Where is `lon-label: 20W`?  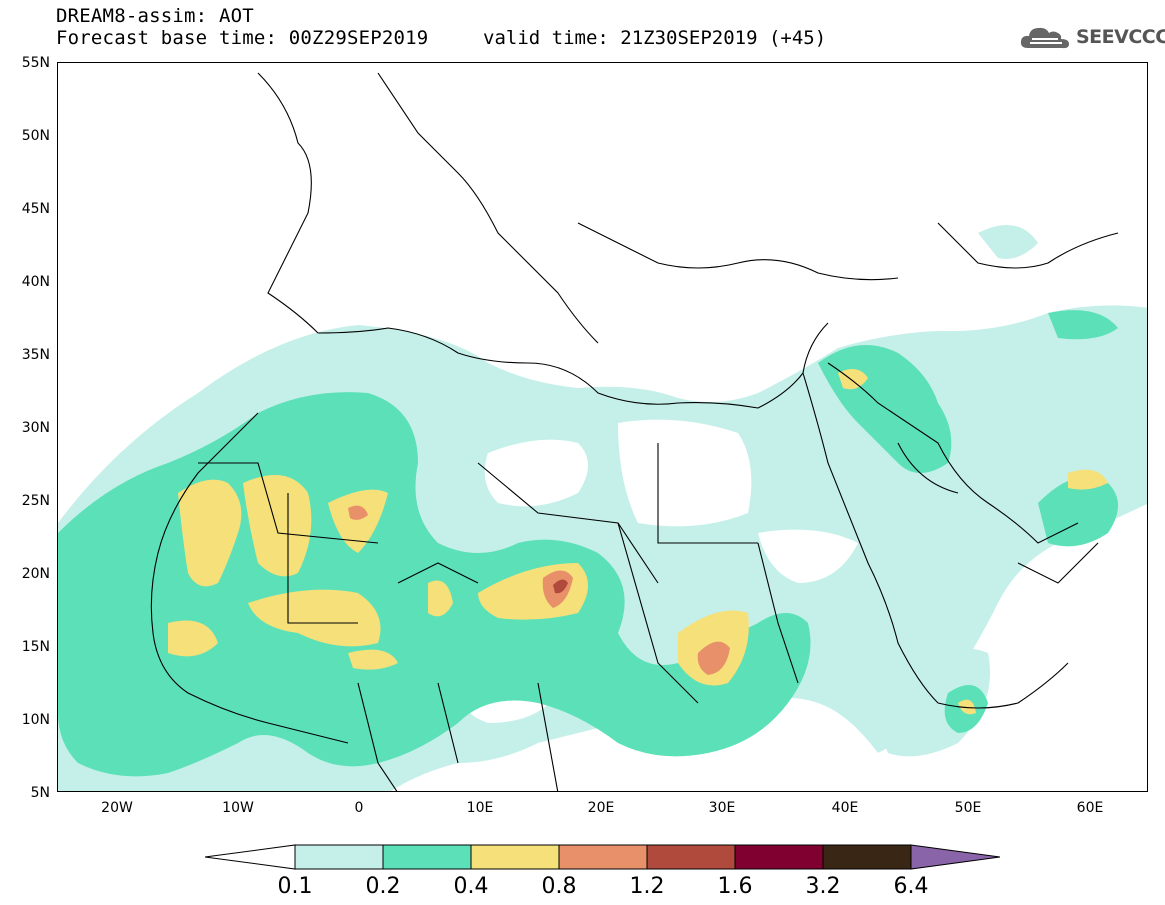
lon-label: 20W is located at coordinates (117, 808).